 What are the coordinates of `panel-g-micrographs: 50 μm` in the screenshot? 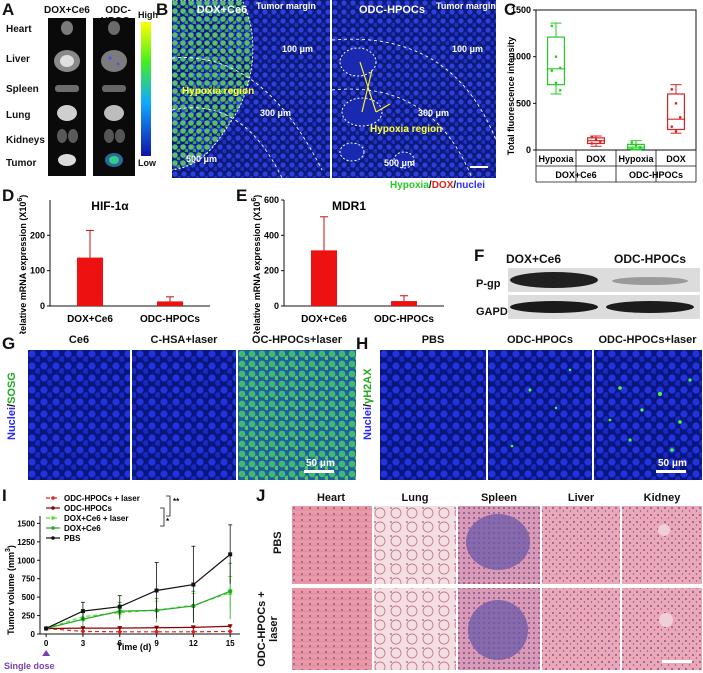 It's located at (192, 415).